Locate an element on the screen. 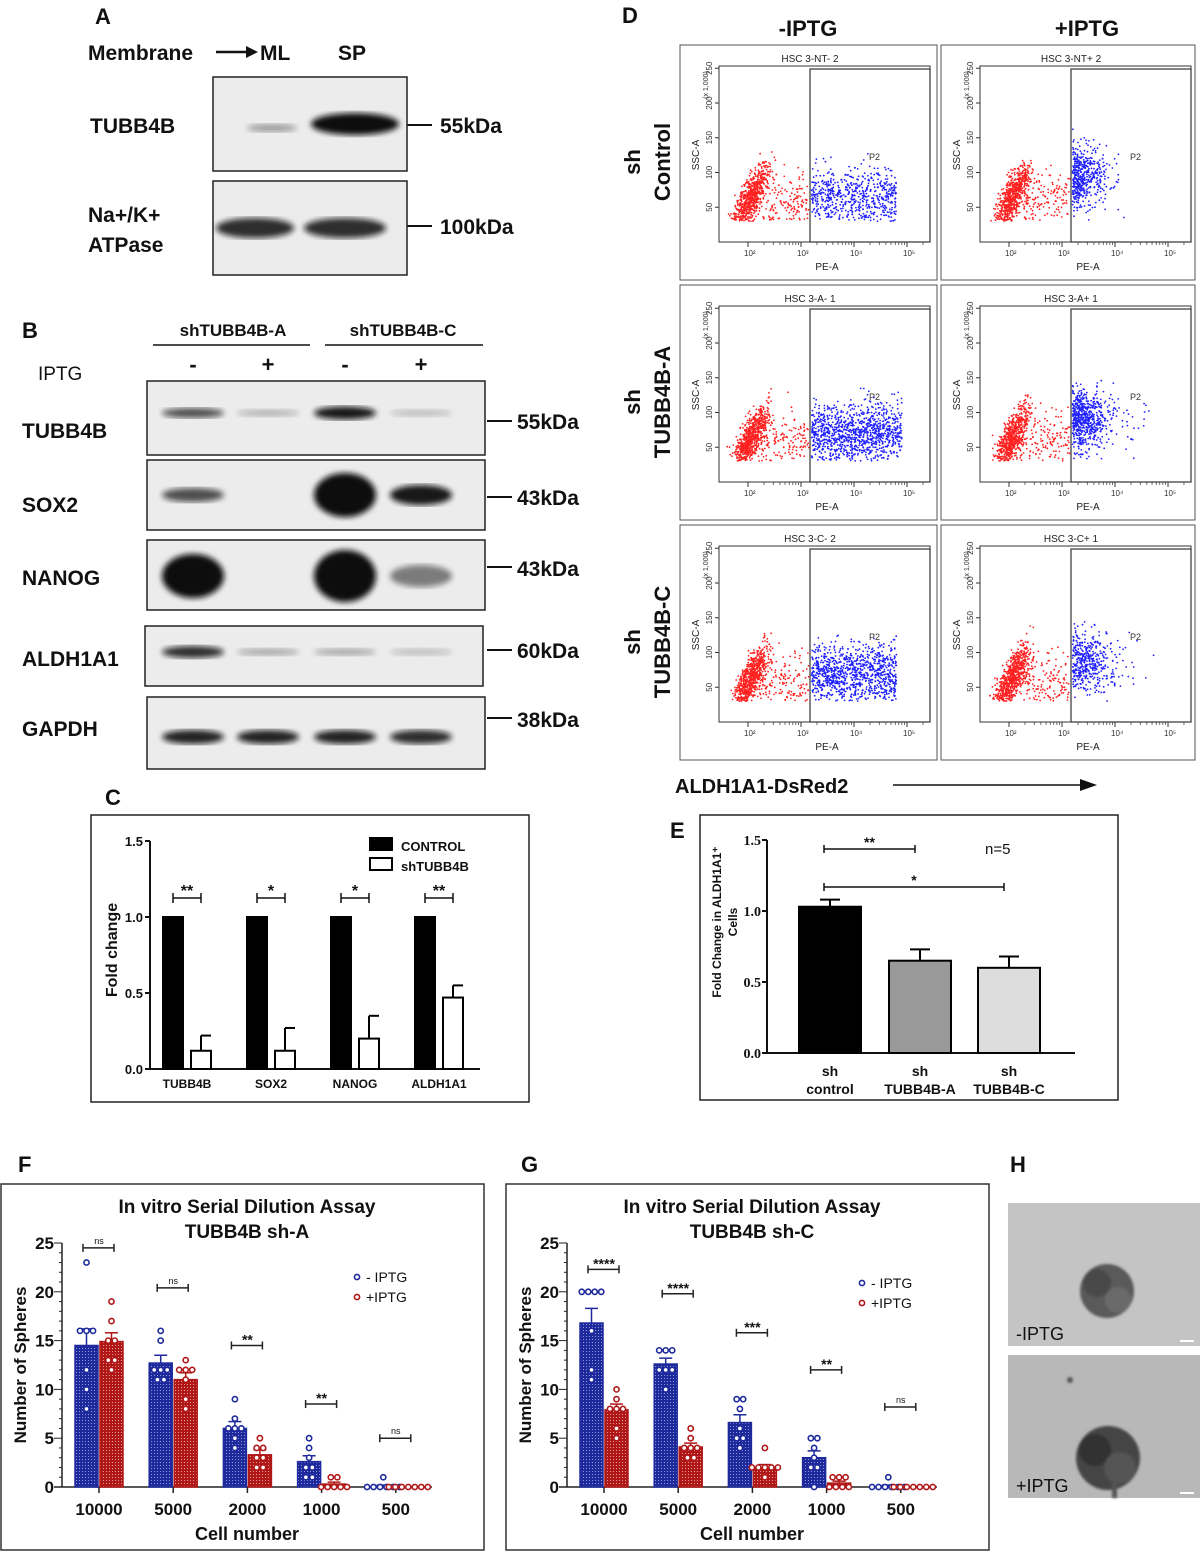 The height and width of the screenshot is (1553, 1200). bar-control is located at coordinates (173, 993).